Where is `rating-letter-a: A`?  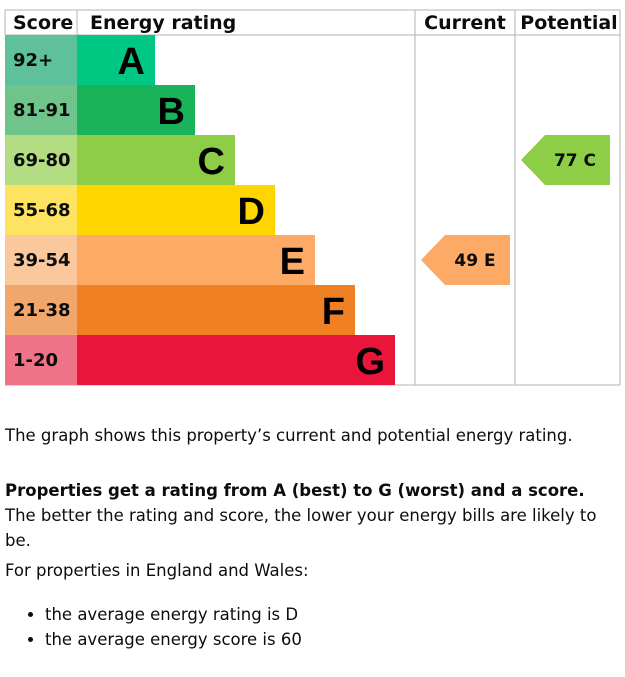
rating-letter-a: A is located at coordinates (131, 62).